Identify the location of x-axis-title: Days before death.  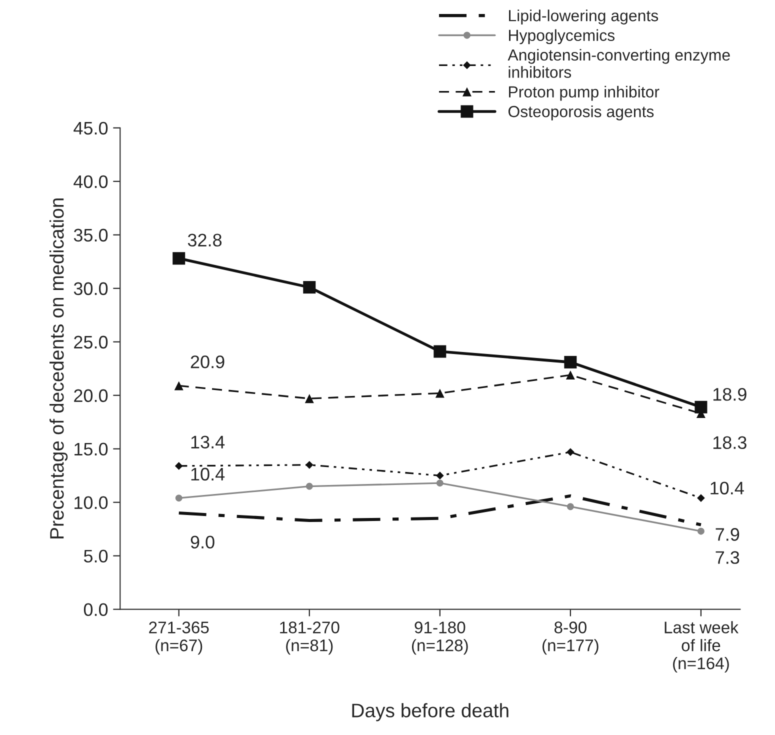
(430, 712).